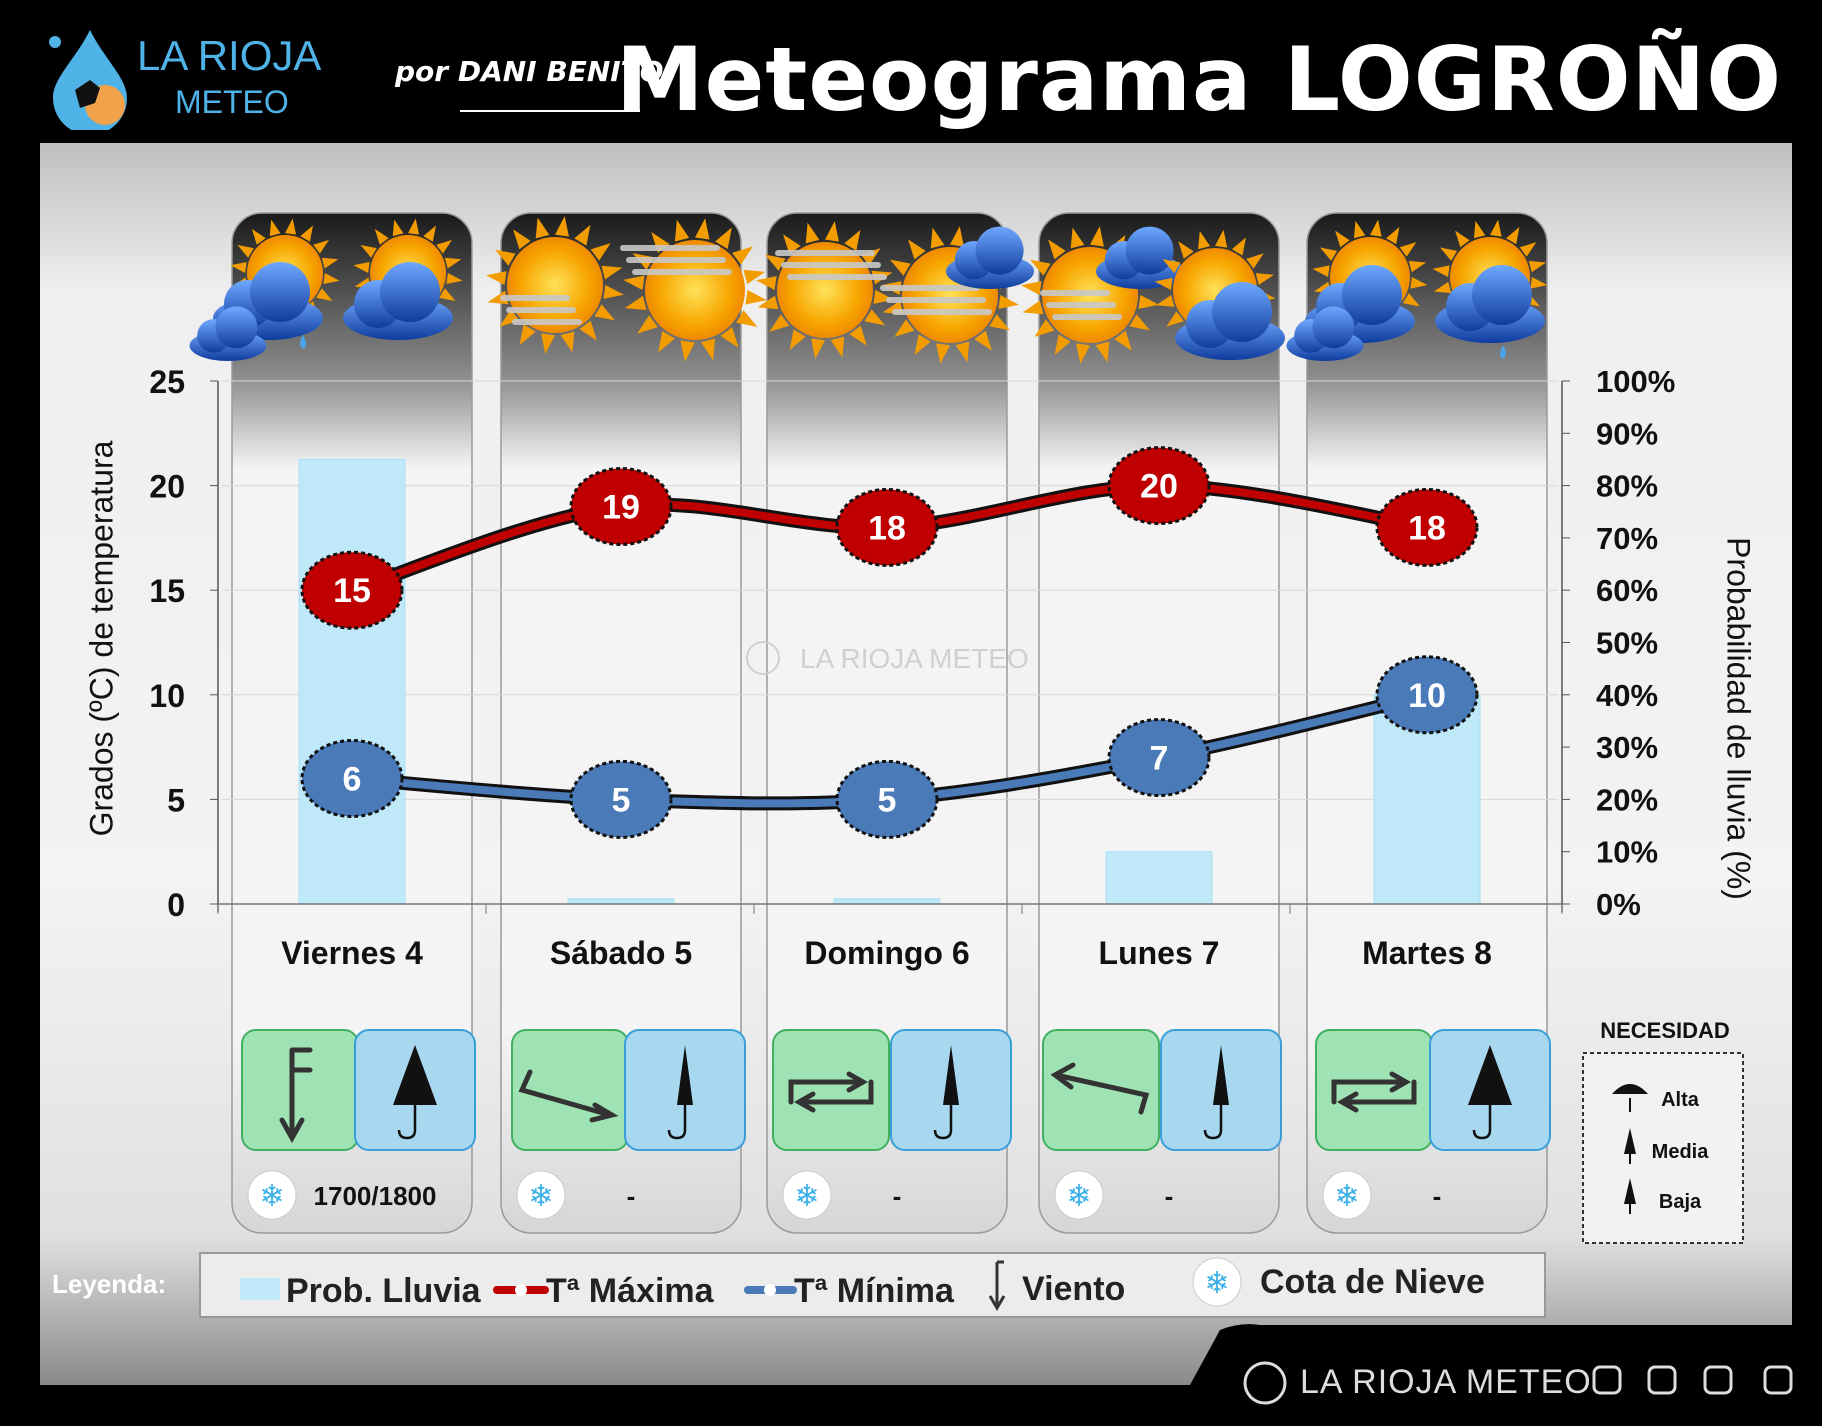  I want to click on snowflake-legend-glyph: ❄, so click(1216, 1283).